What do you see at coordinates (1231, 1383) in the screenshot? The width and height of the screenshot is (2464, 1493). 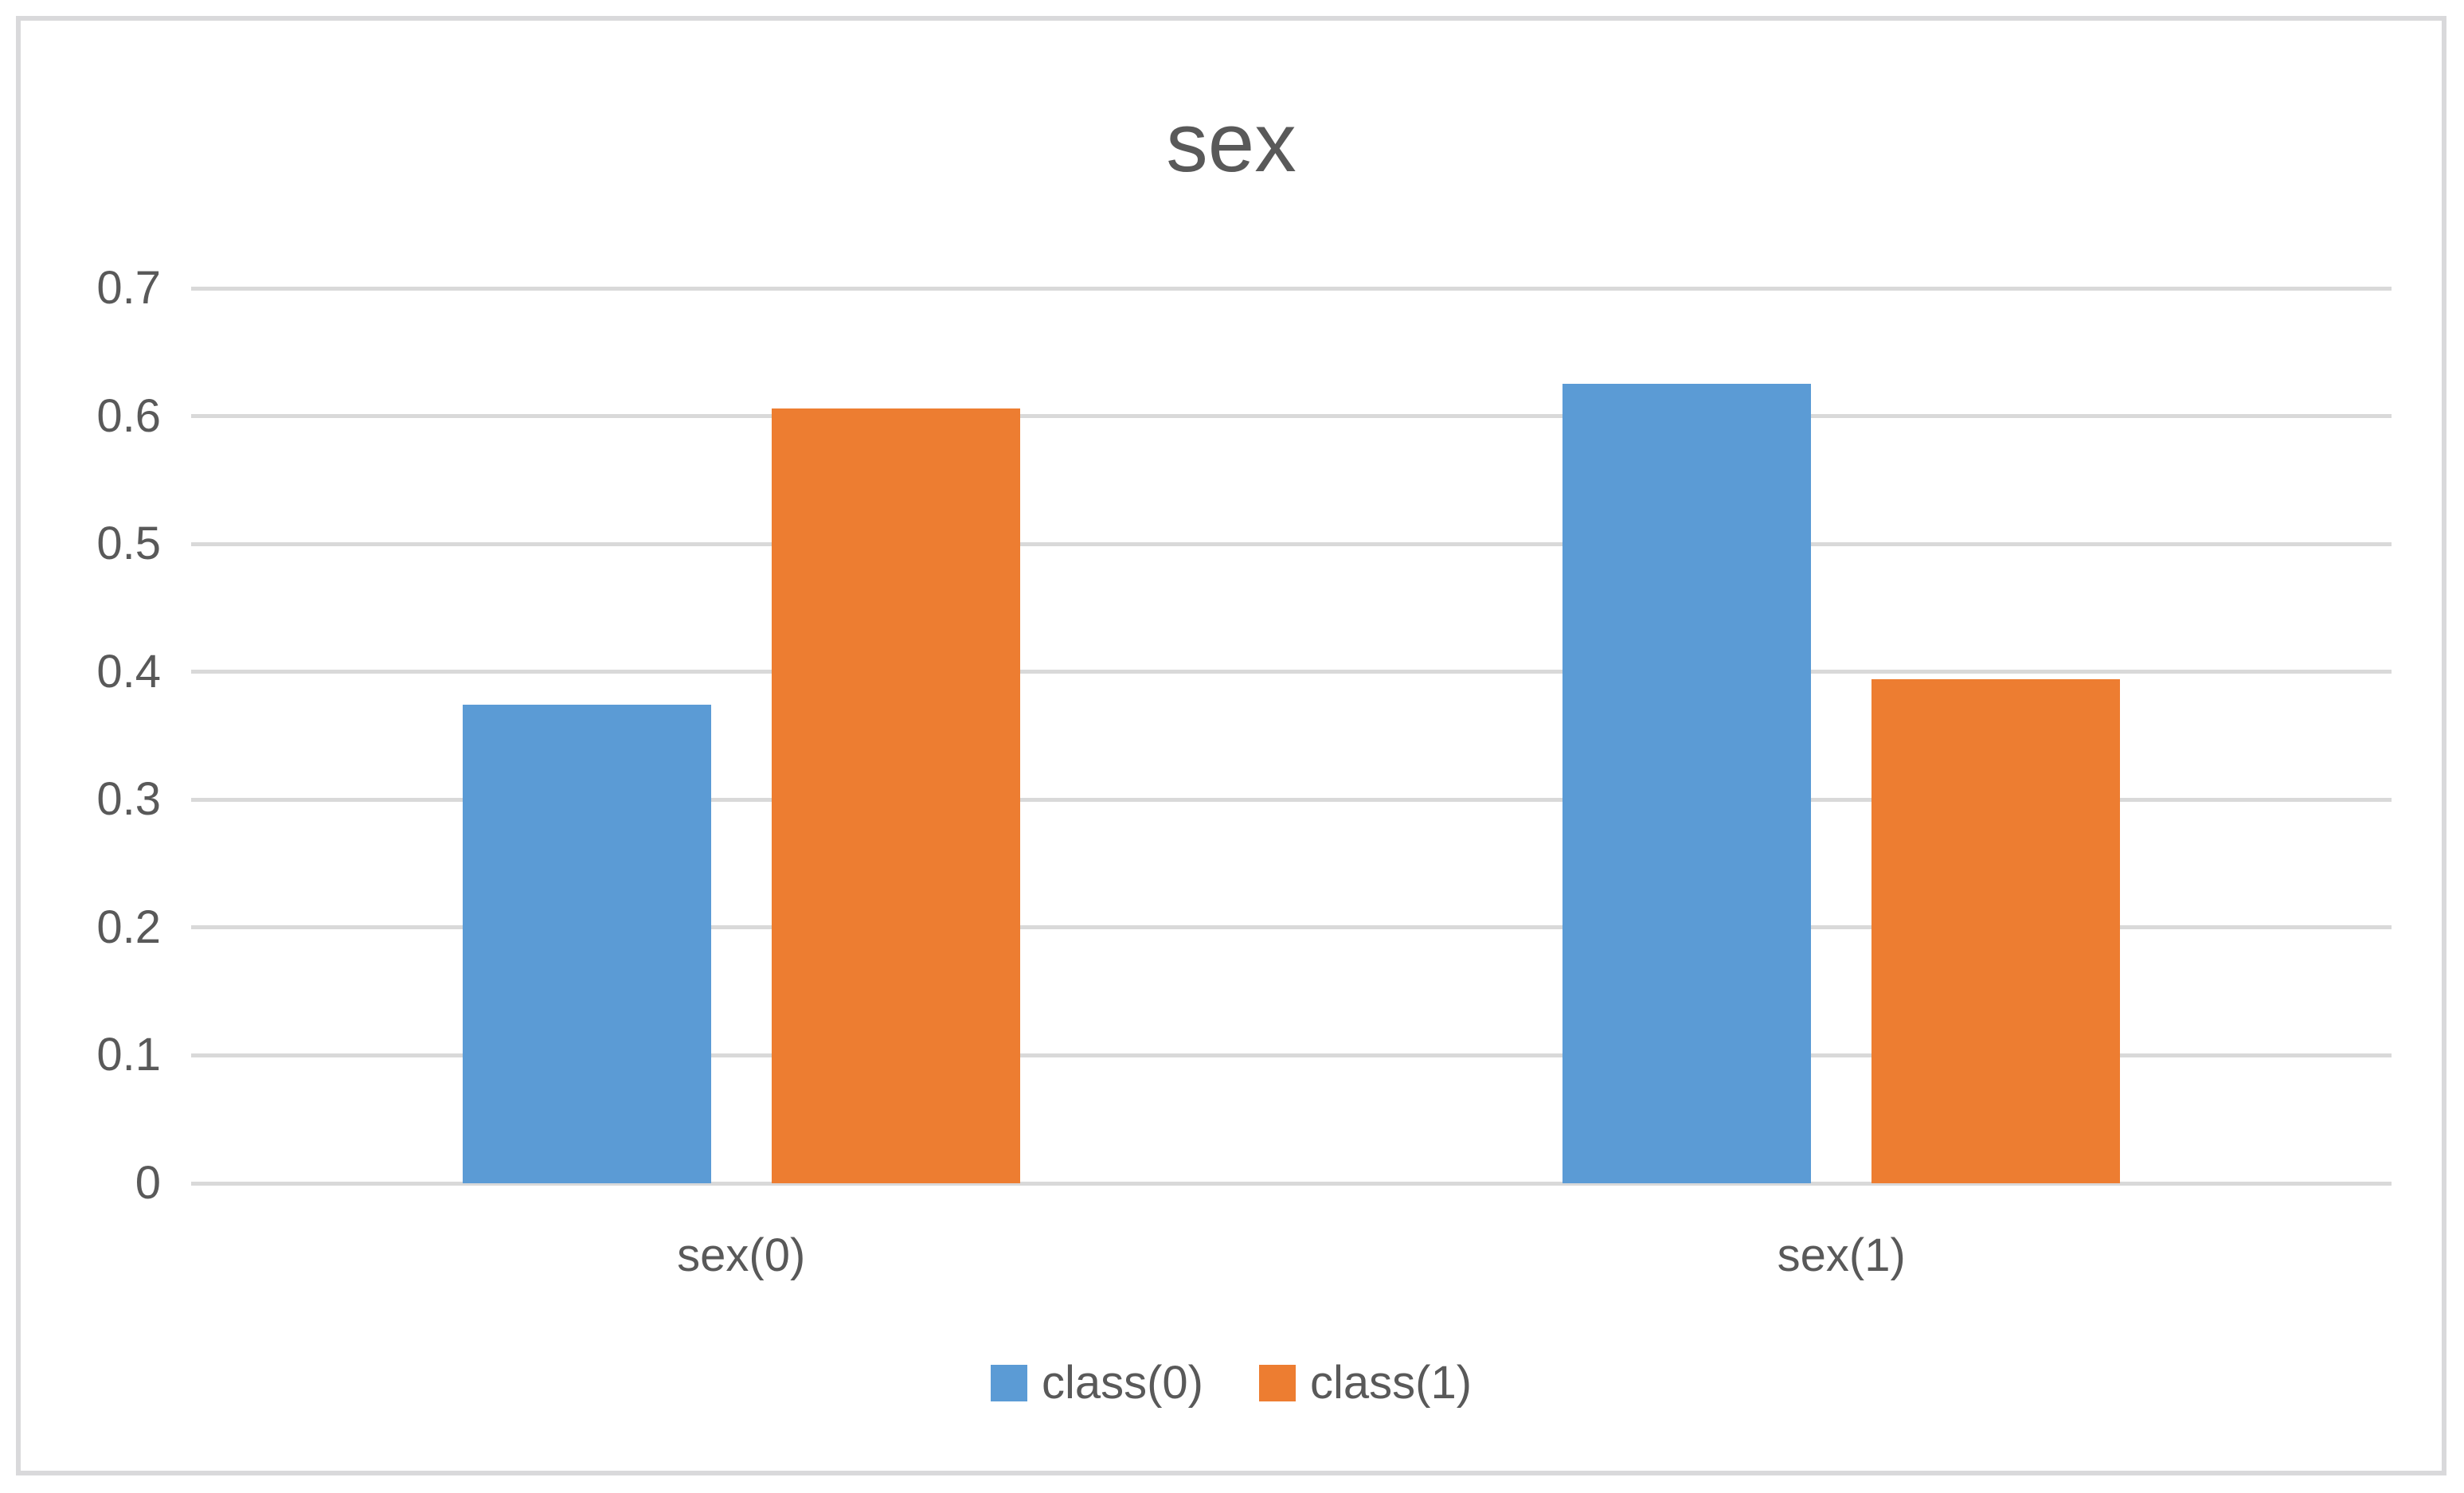 I see `legend: class(0) class(1)` at bounding box center [1231, 1383].